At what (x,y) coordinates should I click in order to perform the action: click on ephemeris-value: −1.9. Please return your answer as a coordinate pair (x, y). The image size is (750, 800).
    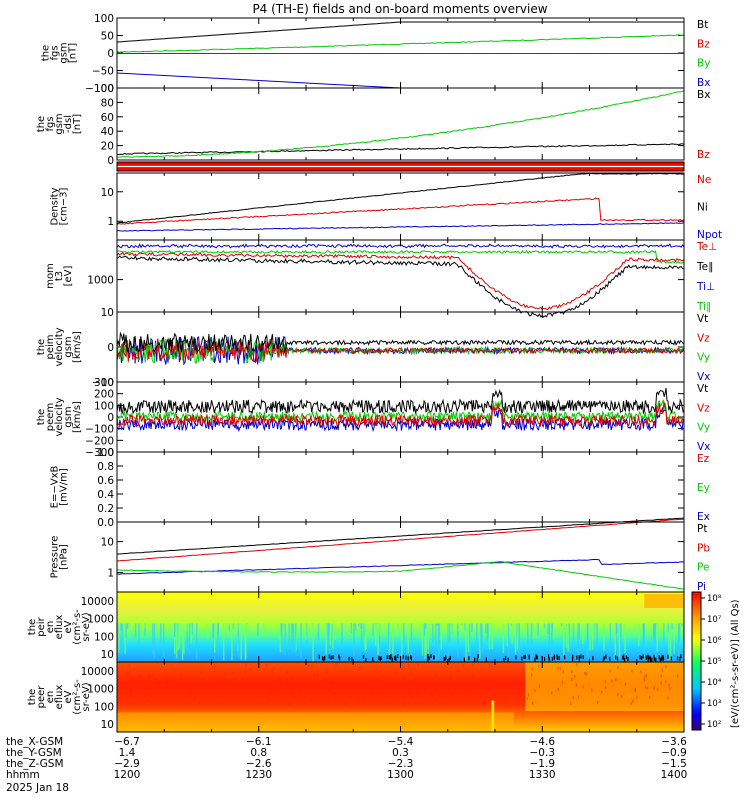
    Looking at the image, I should click on (543, 764).